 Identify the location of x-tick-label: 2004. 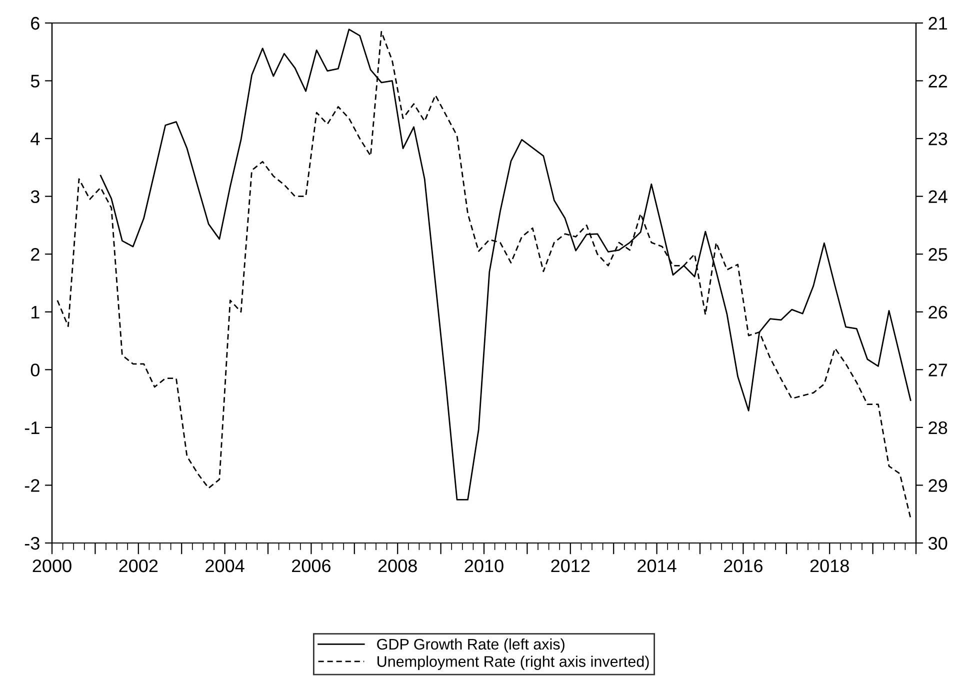
(225, 565).